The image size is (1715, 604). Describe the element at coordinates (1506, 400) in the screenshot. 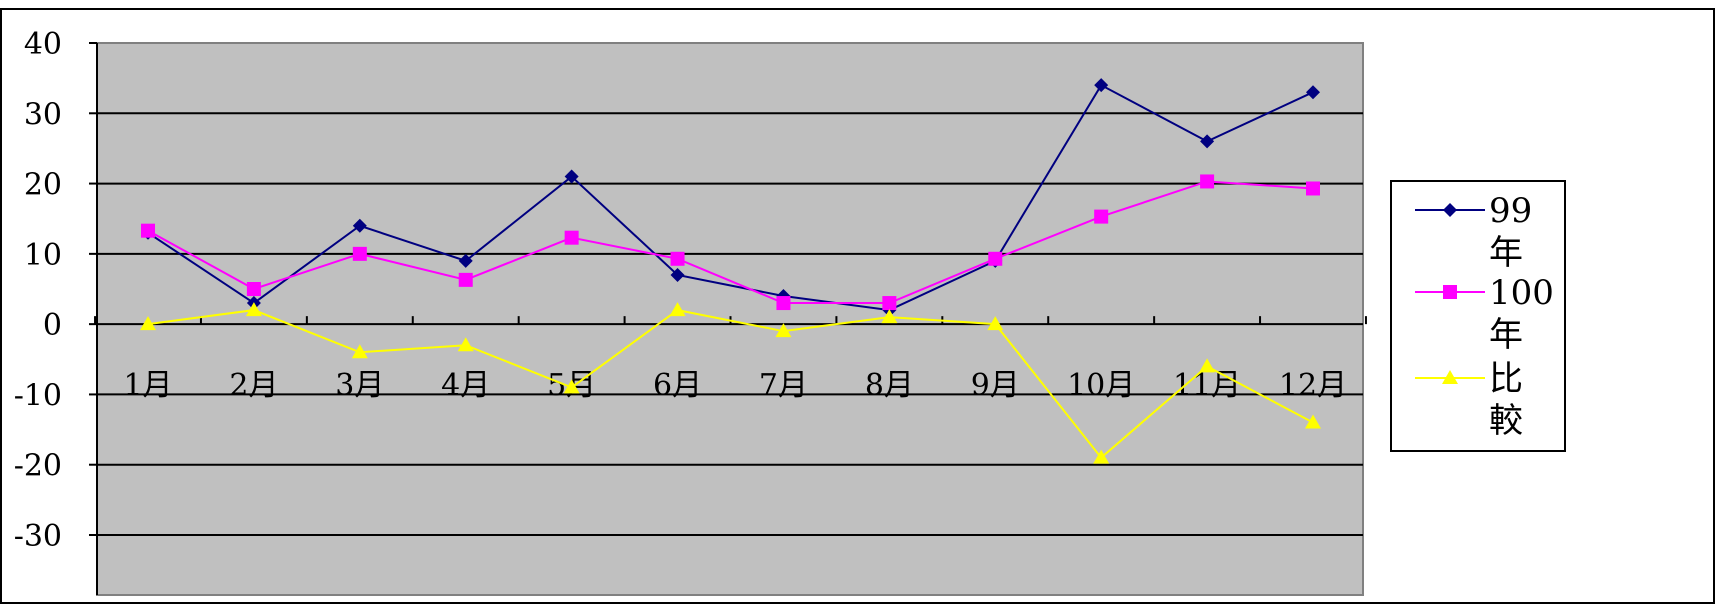

I see `legend-label-2: 比較` at that location.